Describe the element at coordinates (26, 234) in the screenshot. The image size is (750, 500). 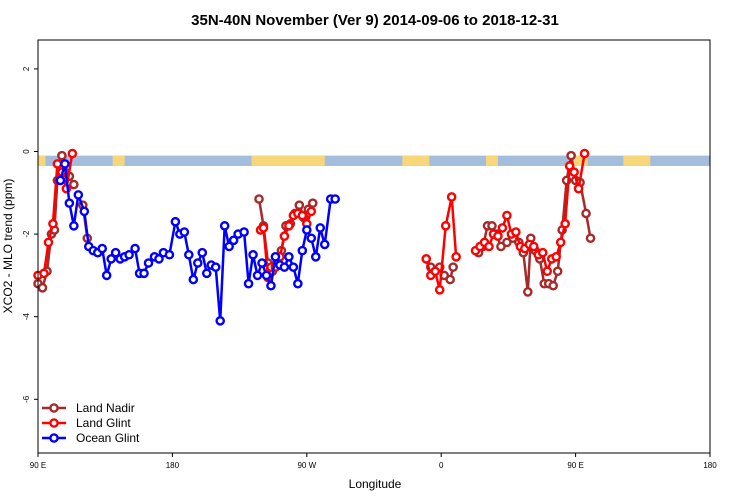
I see `y-tick-label: -2` at that location.